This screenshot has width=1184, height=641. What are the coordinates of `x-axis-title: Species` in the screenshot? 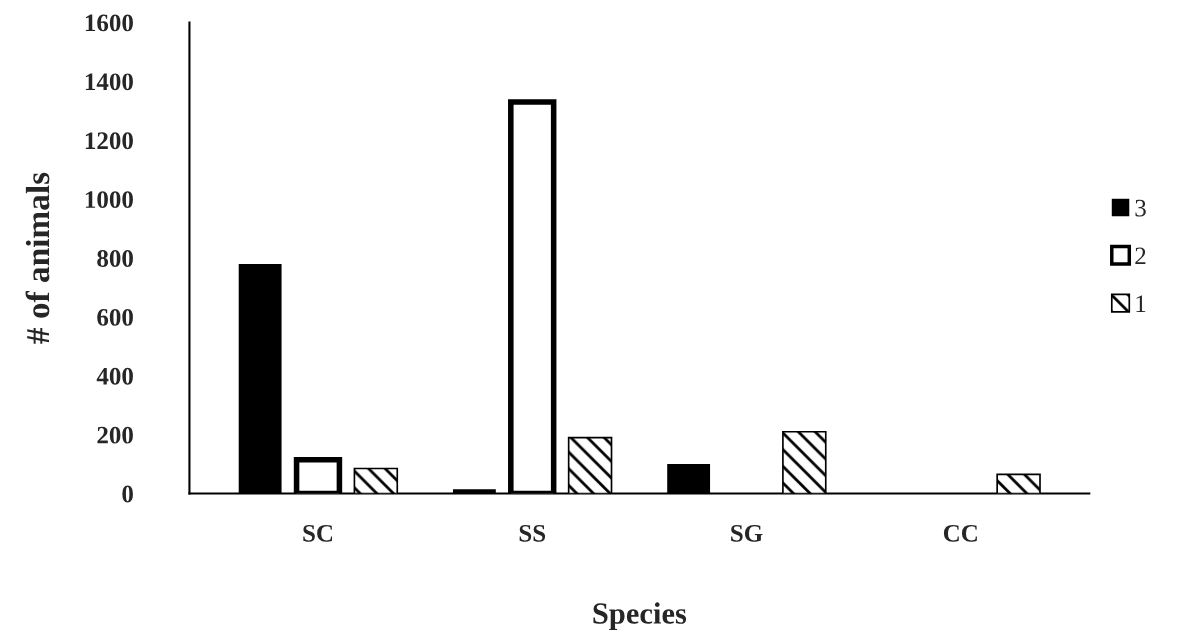 It's located at (640, 616).